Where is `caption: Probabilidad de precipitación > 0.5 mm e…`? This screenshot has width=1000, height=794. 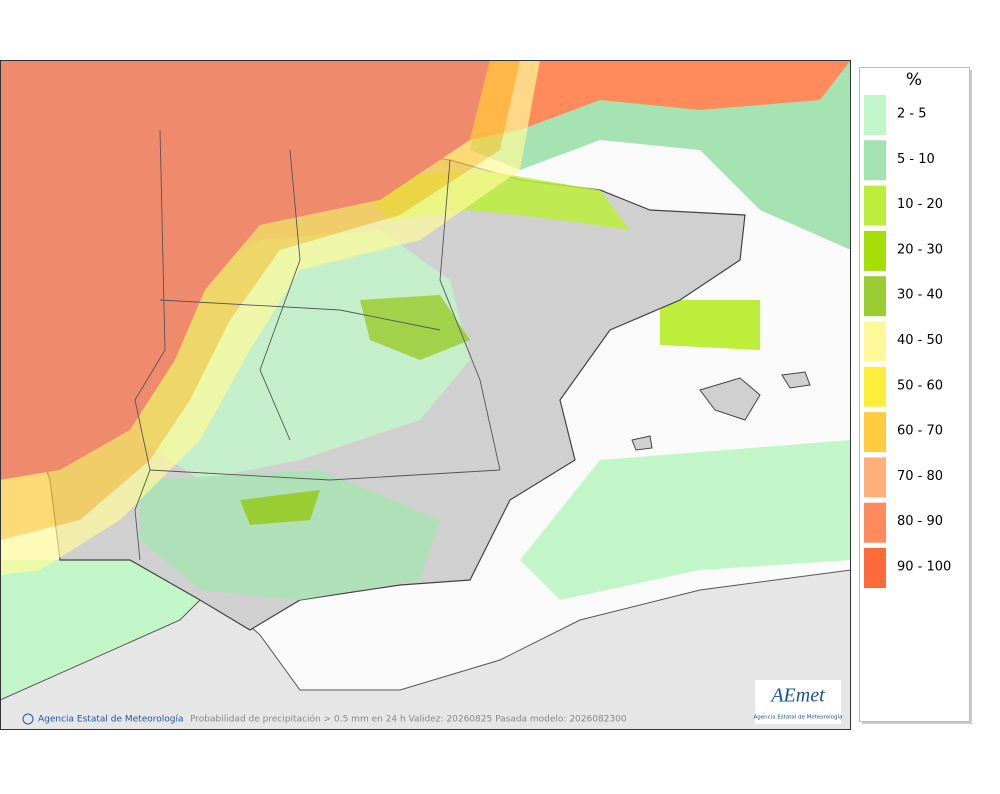
caption: Probabilidad de precipitación > 0.5 mm e… is located at coordinates (408, 719).